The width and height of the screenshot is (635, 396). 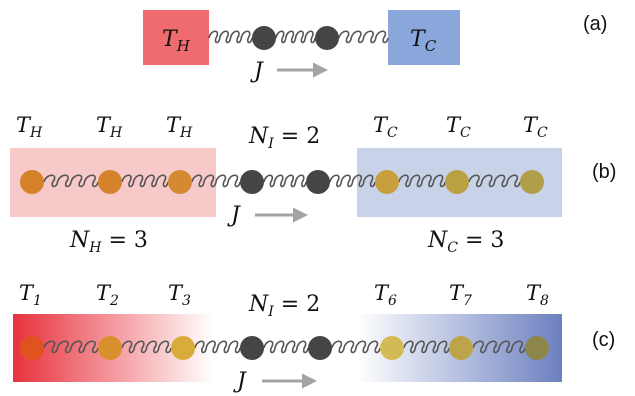 I want to click on interface-count-label-c: NI = 2, so click(x=284, y=306).